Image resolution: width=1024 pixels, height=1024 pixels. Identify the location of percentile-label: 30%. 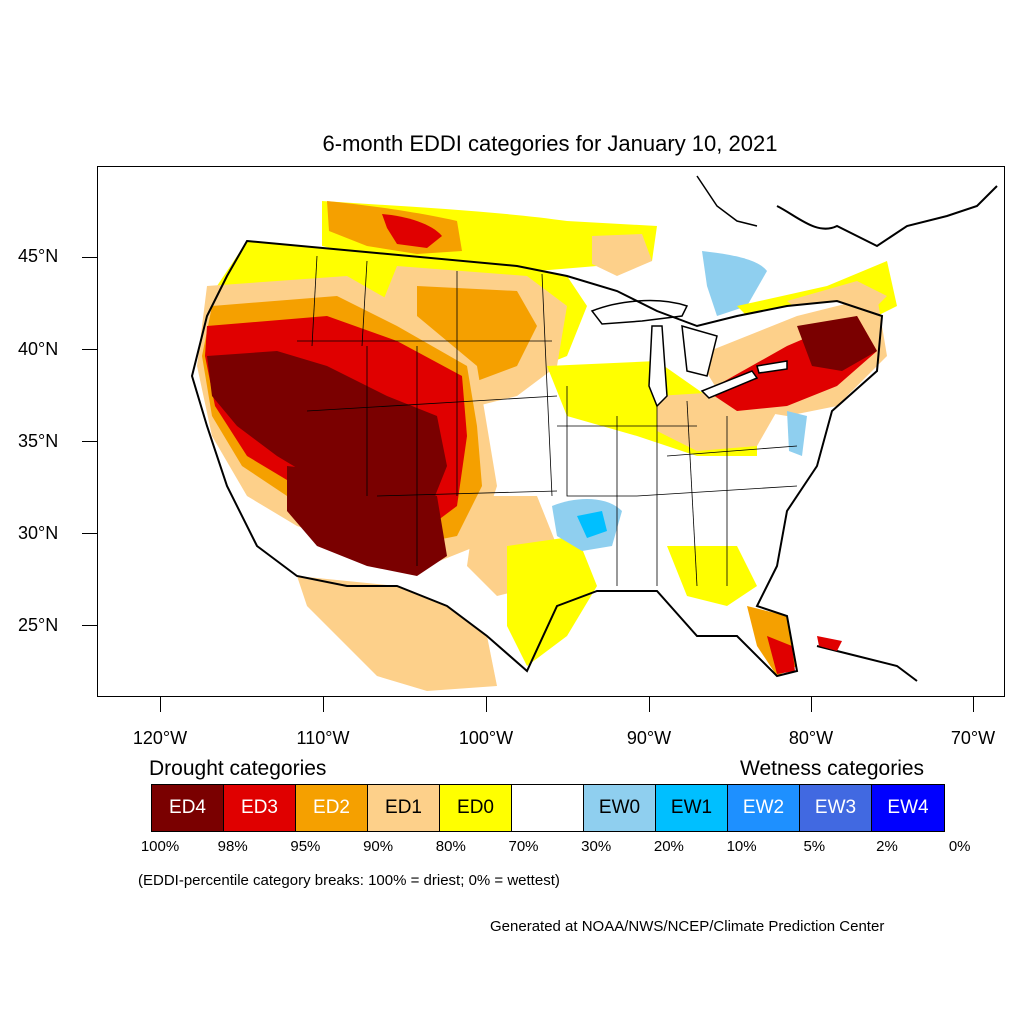
(596, 846).